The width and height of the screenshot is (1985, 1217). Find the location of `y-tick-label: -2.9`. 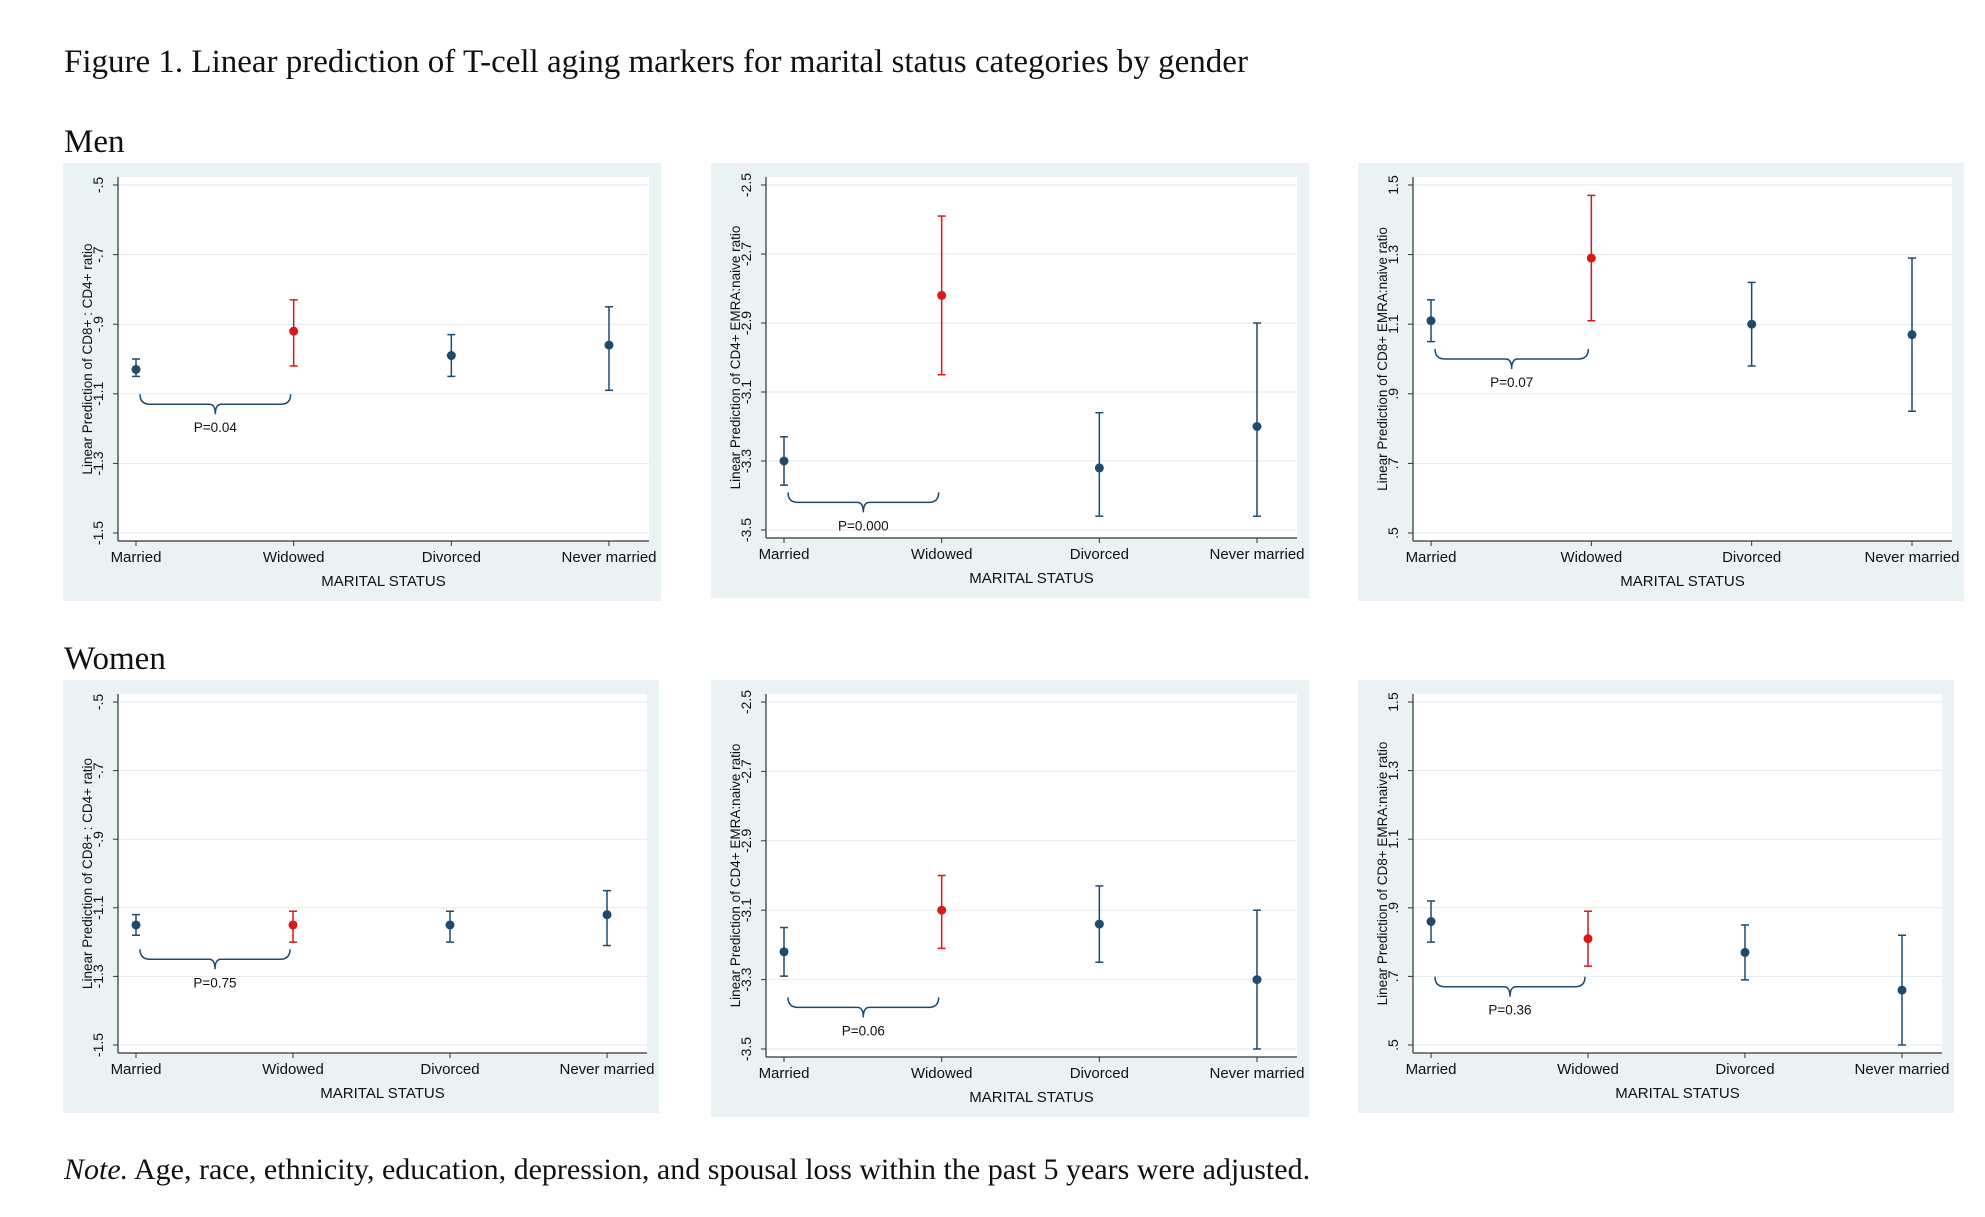

y-tick-label: -2.9 is located at coordinates (746, 841).